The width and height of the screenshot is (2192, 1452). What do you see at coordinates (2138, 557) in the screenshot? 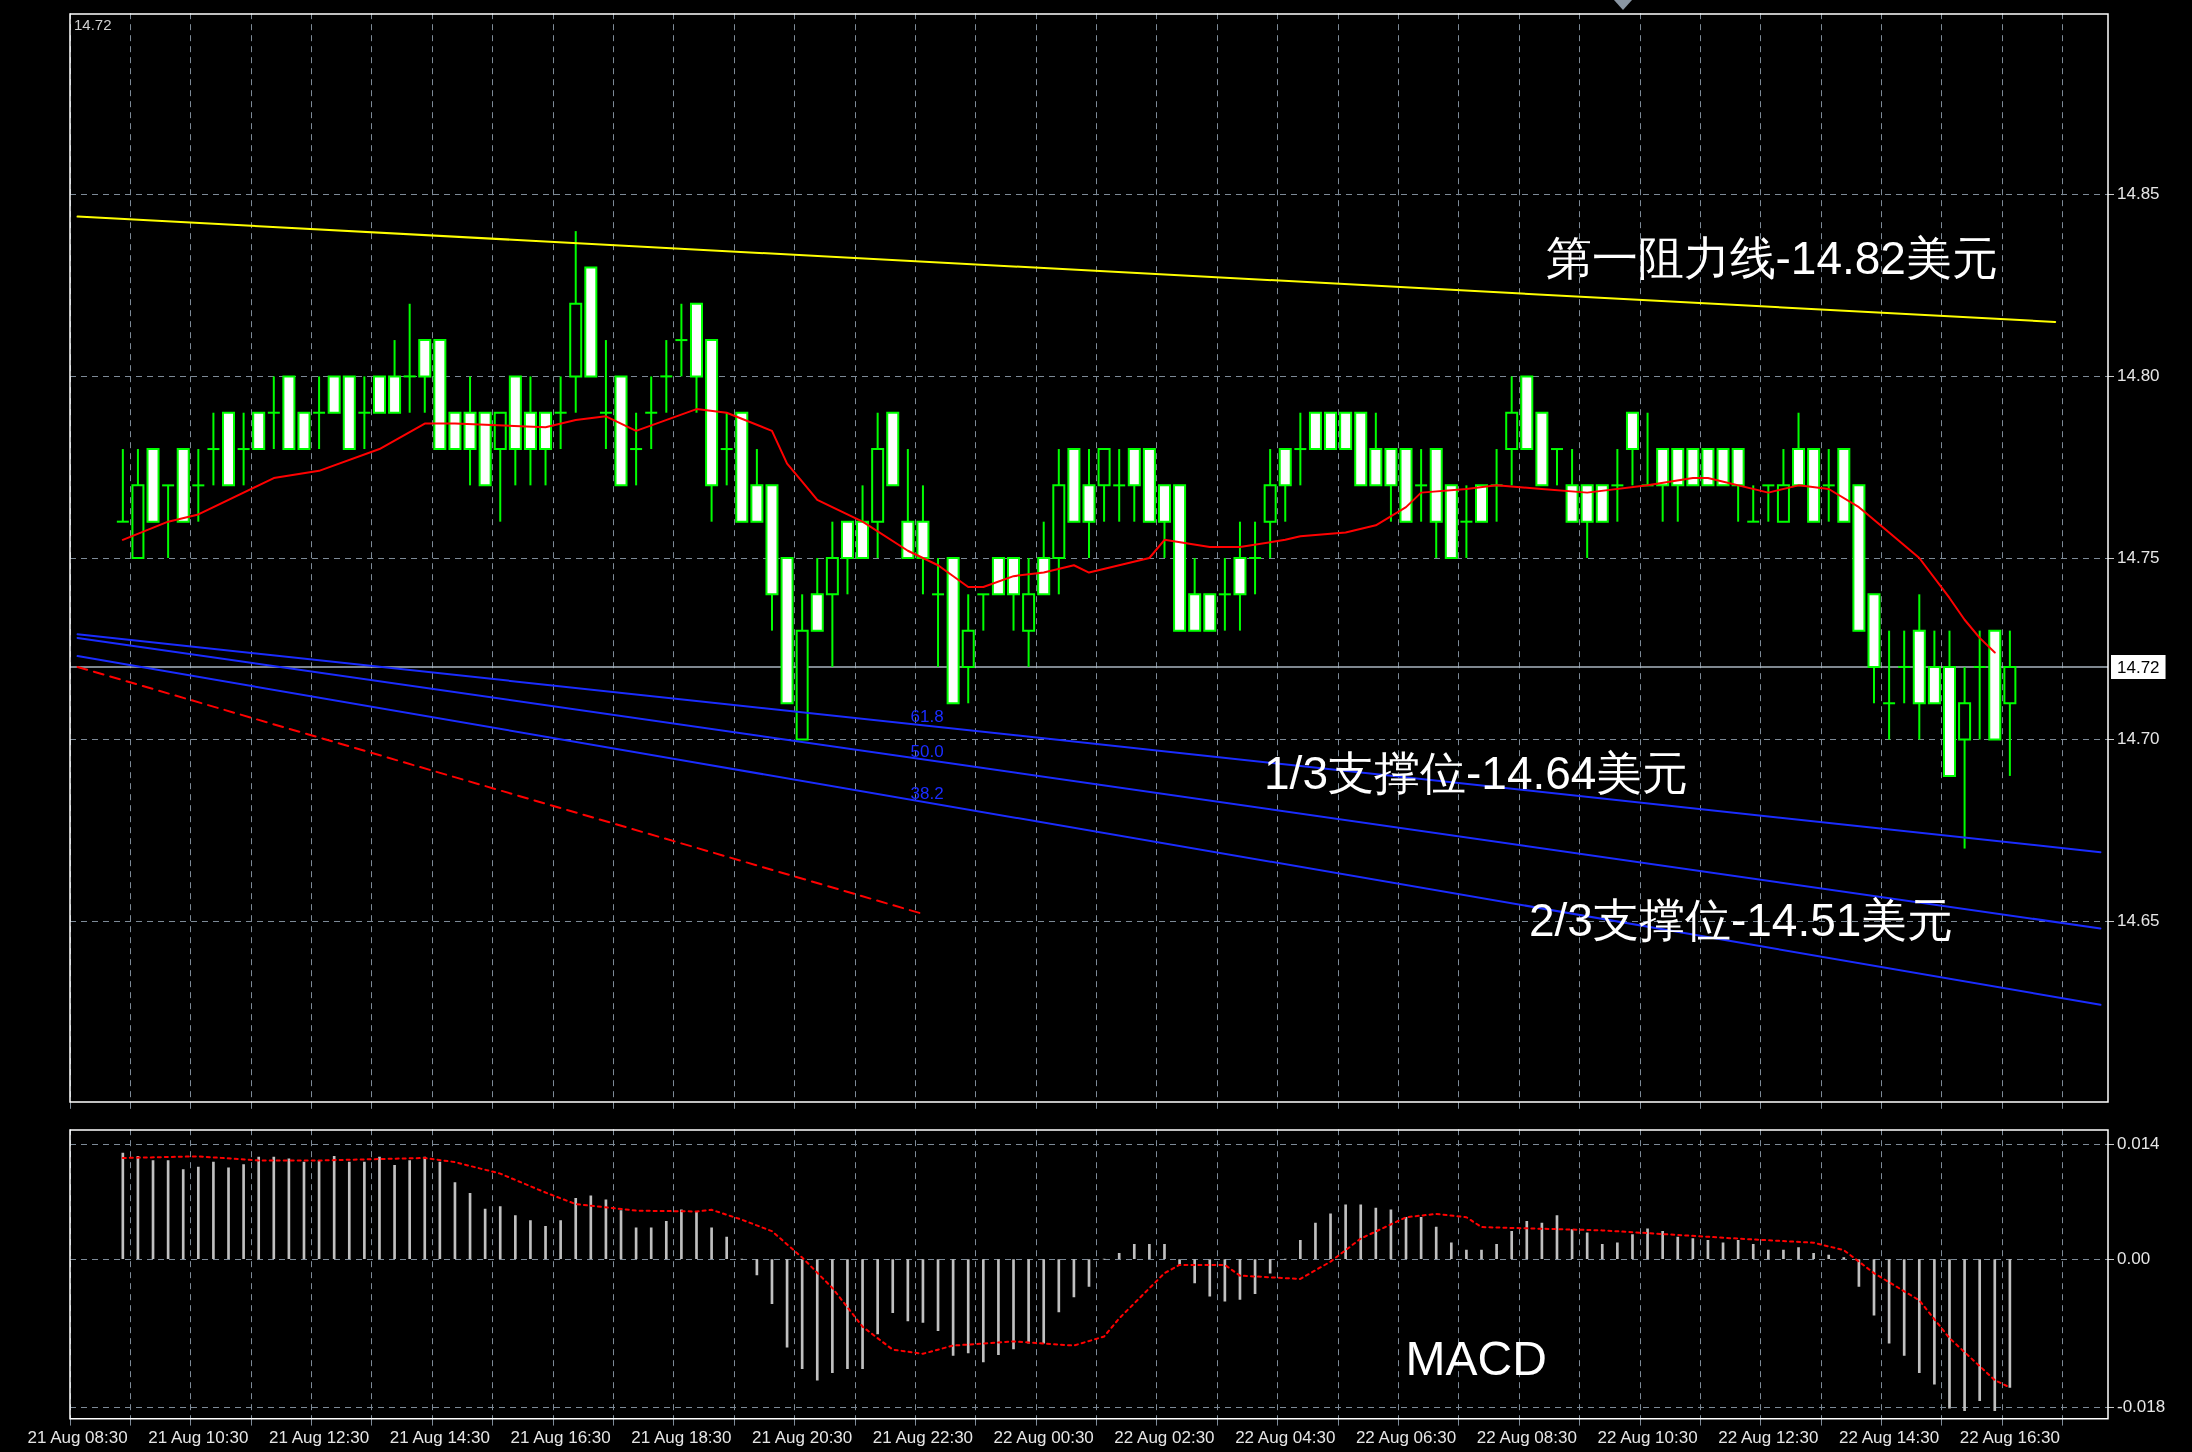
I see `y-tick-label: 14.75` at bounding box center [2138, 557].